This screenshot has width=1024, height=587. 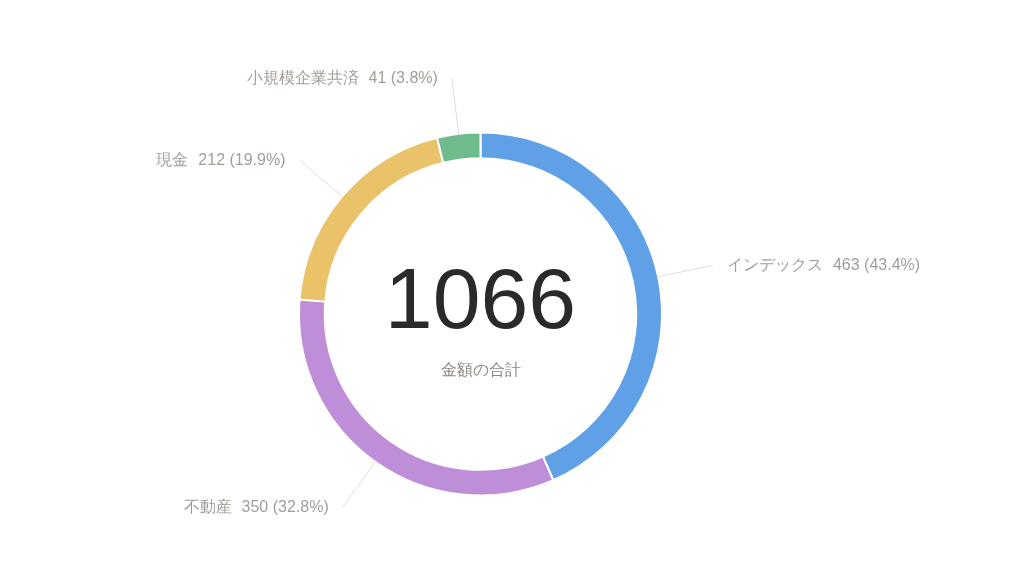 I want to click on text: 金額の合計, so click(x=480, y=370).